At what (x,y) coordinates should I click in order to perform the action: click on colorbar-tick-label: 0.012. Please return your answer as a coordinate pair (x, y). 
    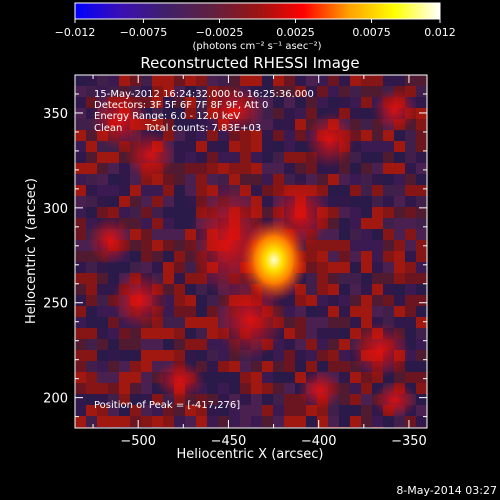
    Looking at the image, I should click on (440, 32).